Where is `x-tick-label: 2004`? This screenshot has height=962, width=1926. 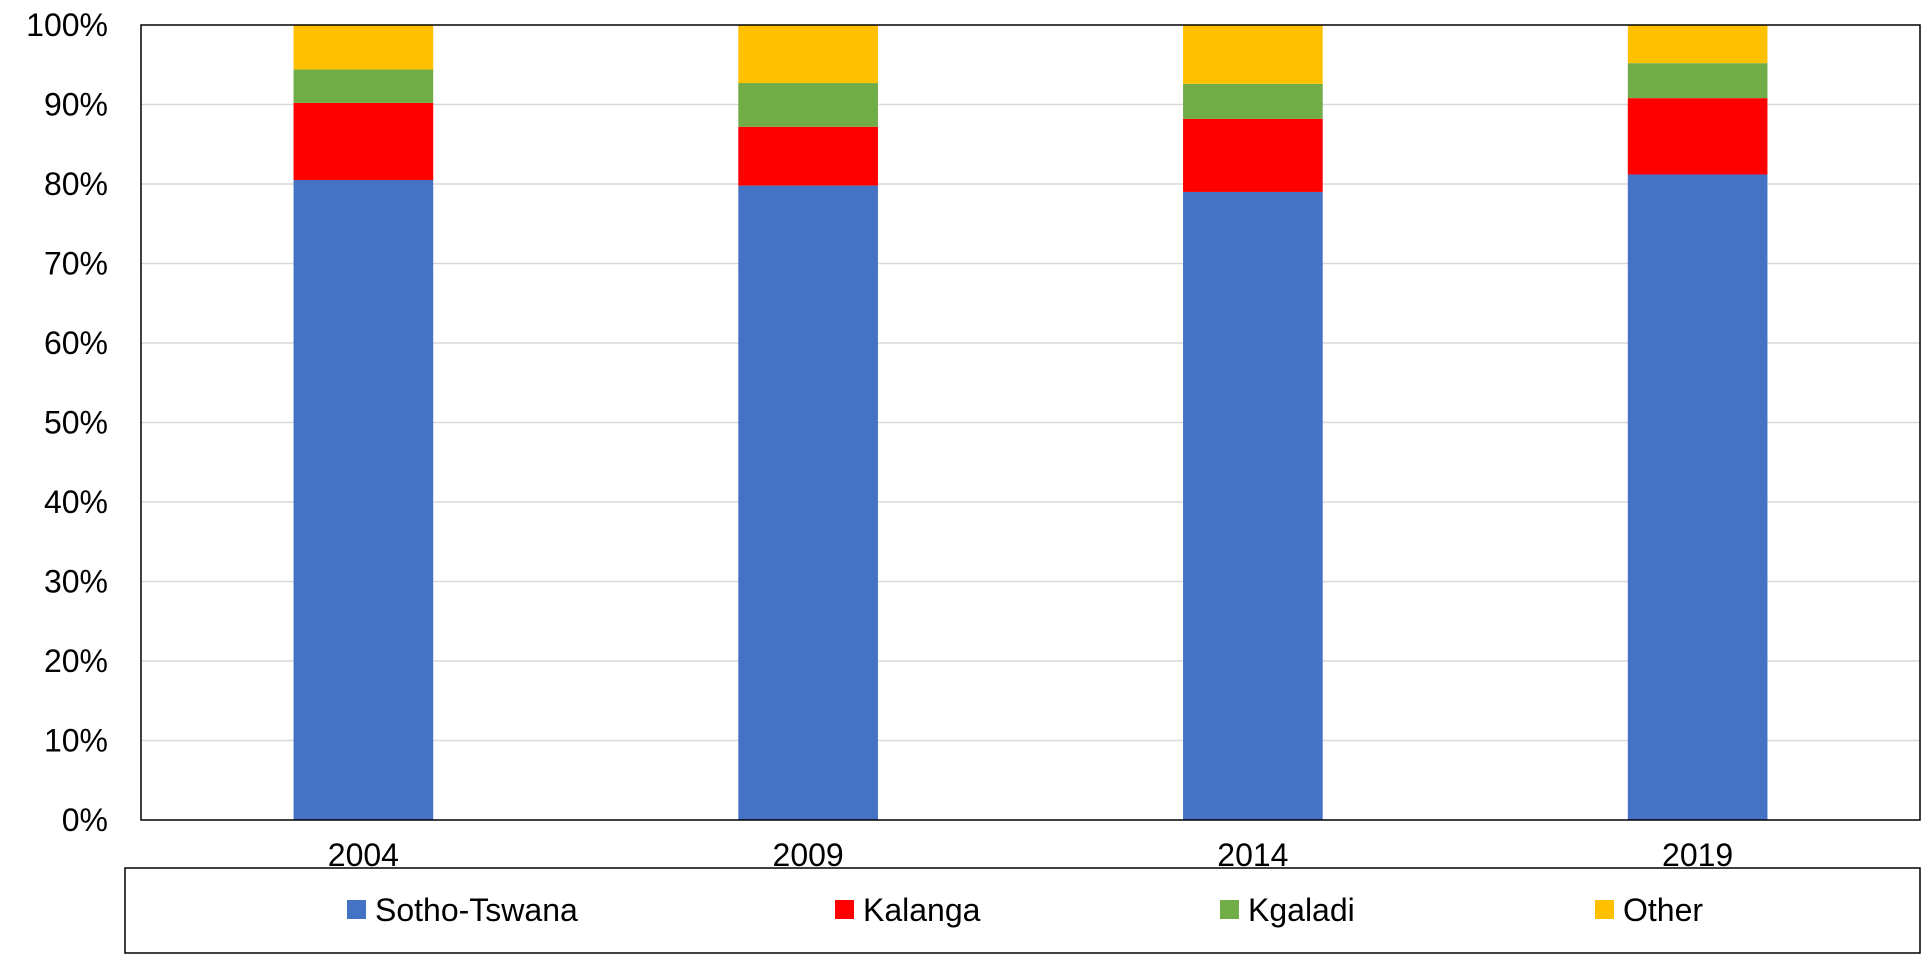 x-tick-label: 2004 is located at coordinates (363, 855).